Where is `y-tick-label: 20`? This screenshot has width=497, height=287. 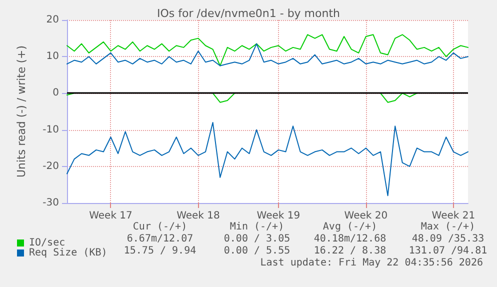 y-tick-label: 20 is located at coordinates (52, 20).